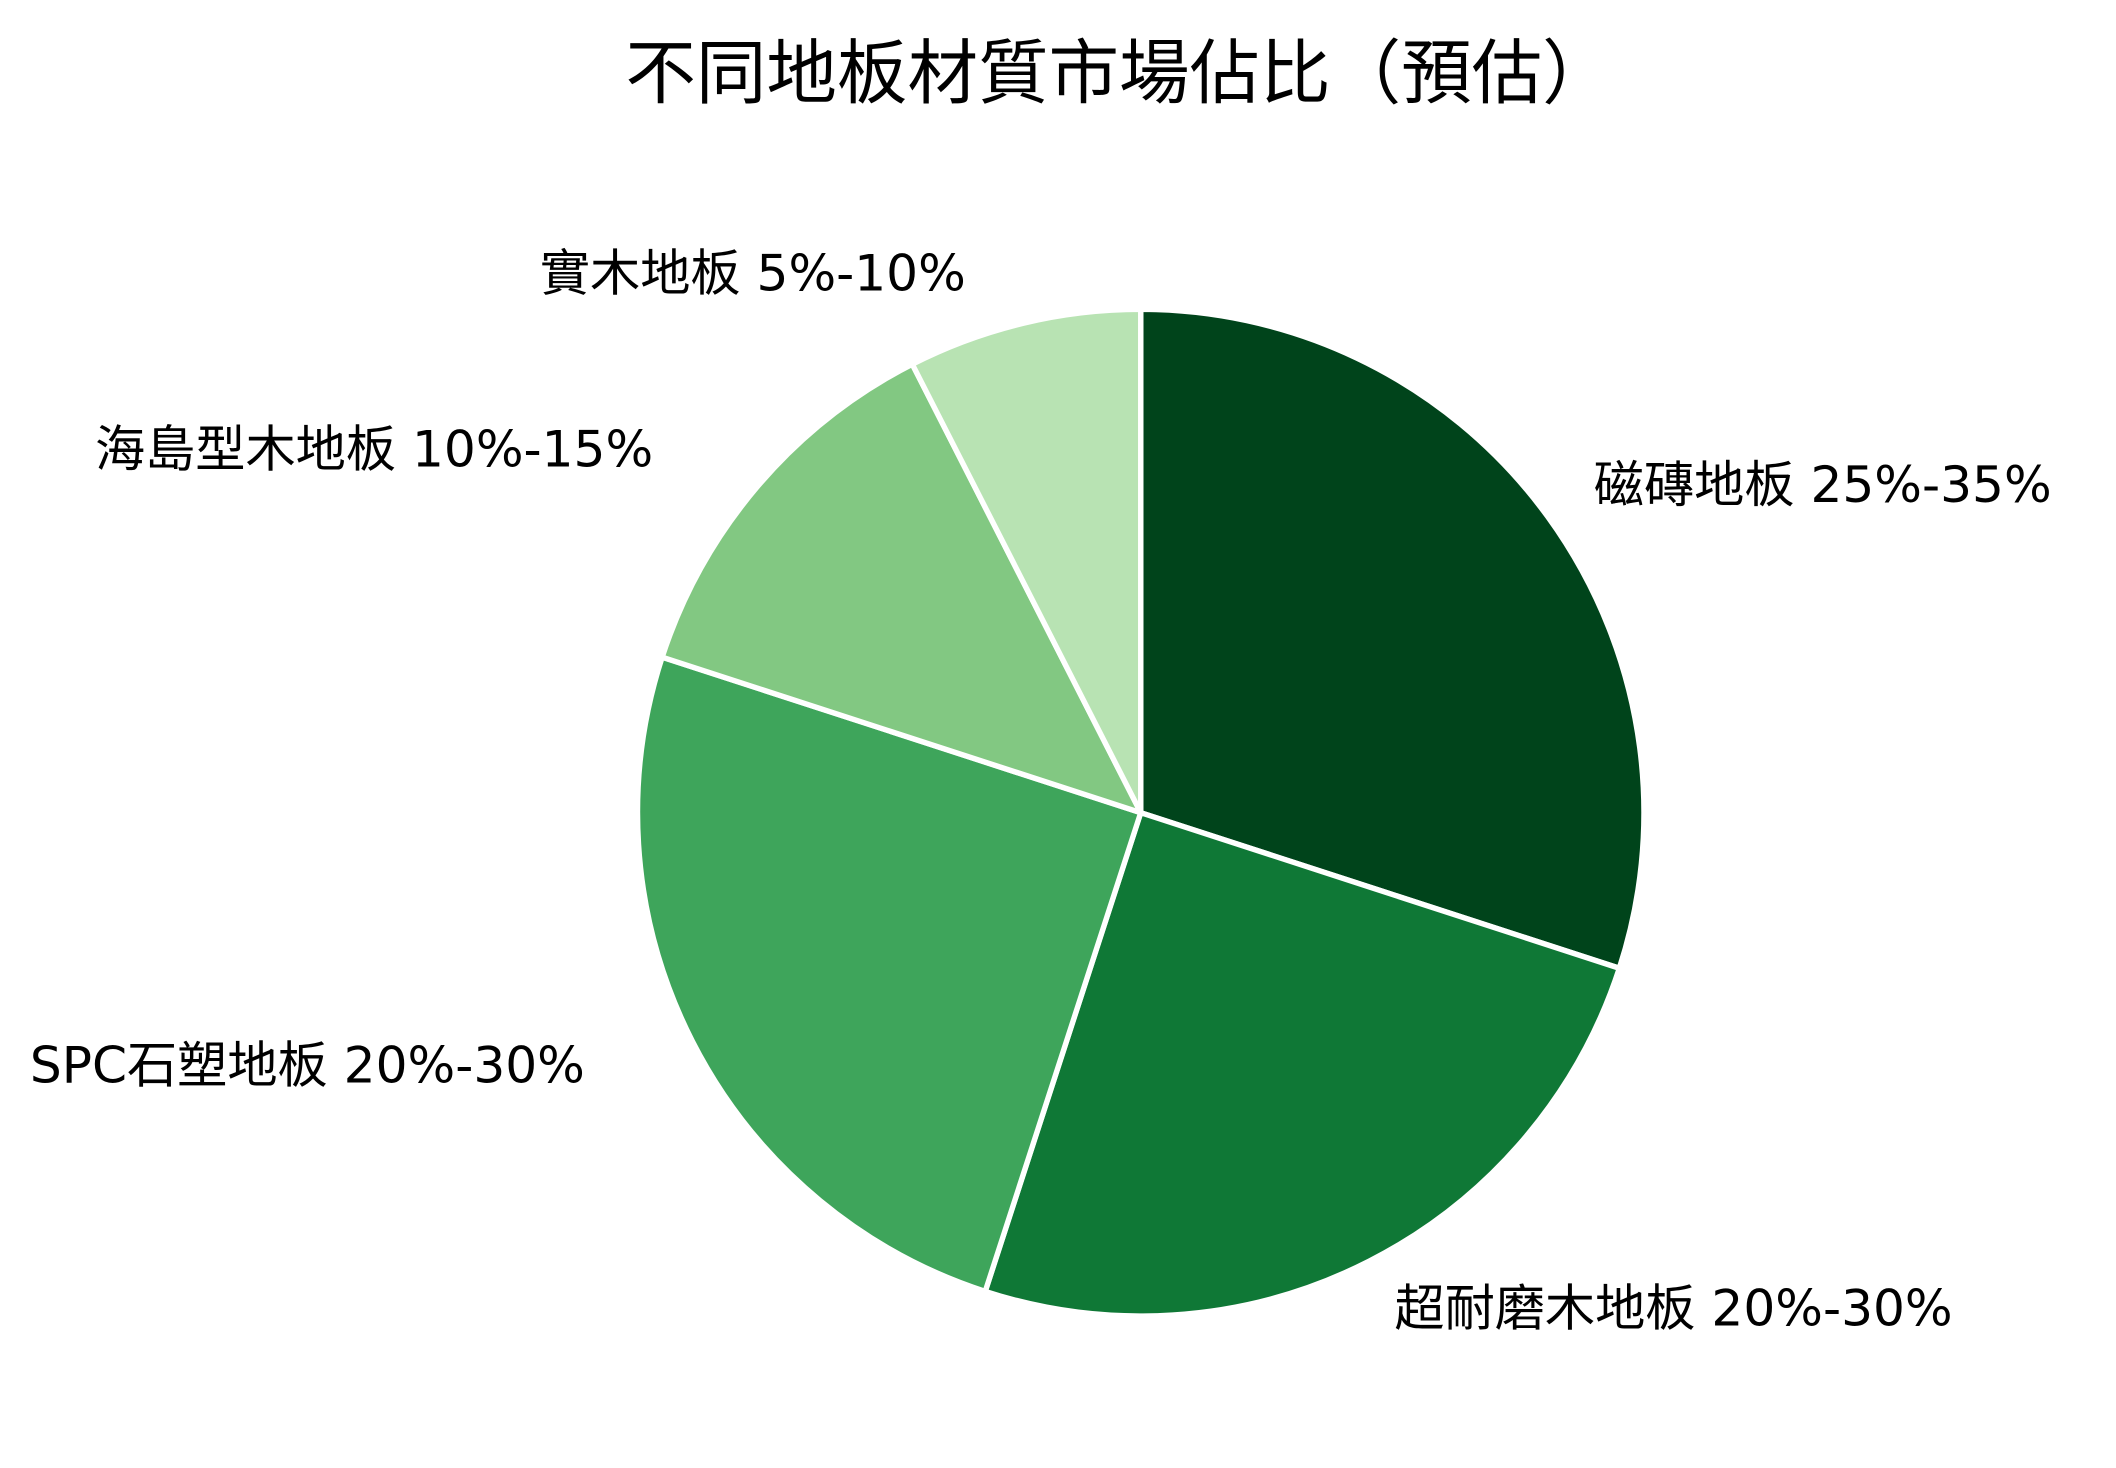  Describe the element at coordinates (1823, 484) in the screenshot. I see `slice-label: 磁磚地板 25%-35%` at that location.